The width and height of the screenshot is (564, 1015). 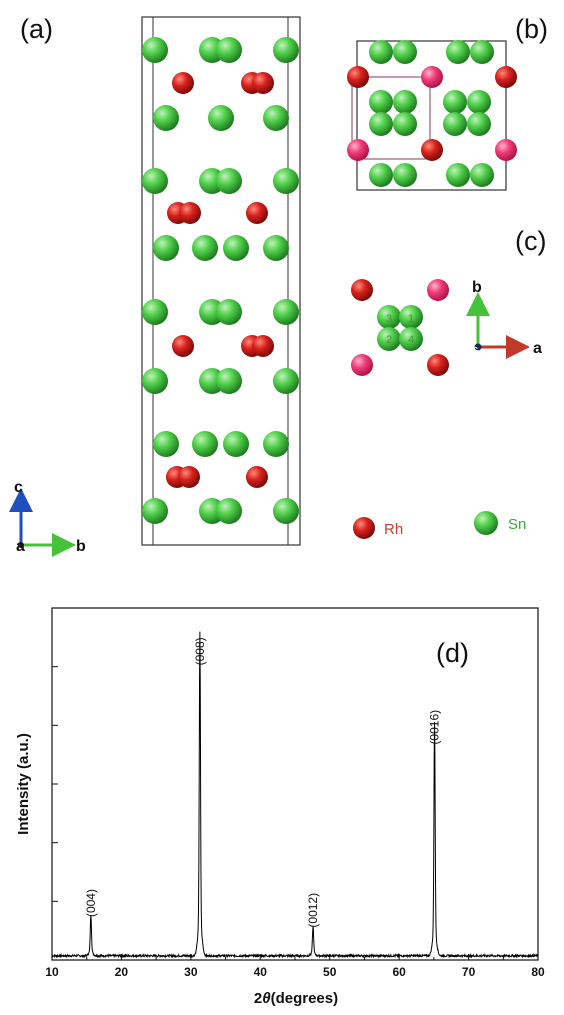 I want to click on axis-a-label-c: a, so click(x=537, y=348).